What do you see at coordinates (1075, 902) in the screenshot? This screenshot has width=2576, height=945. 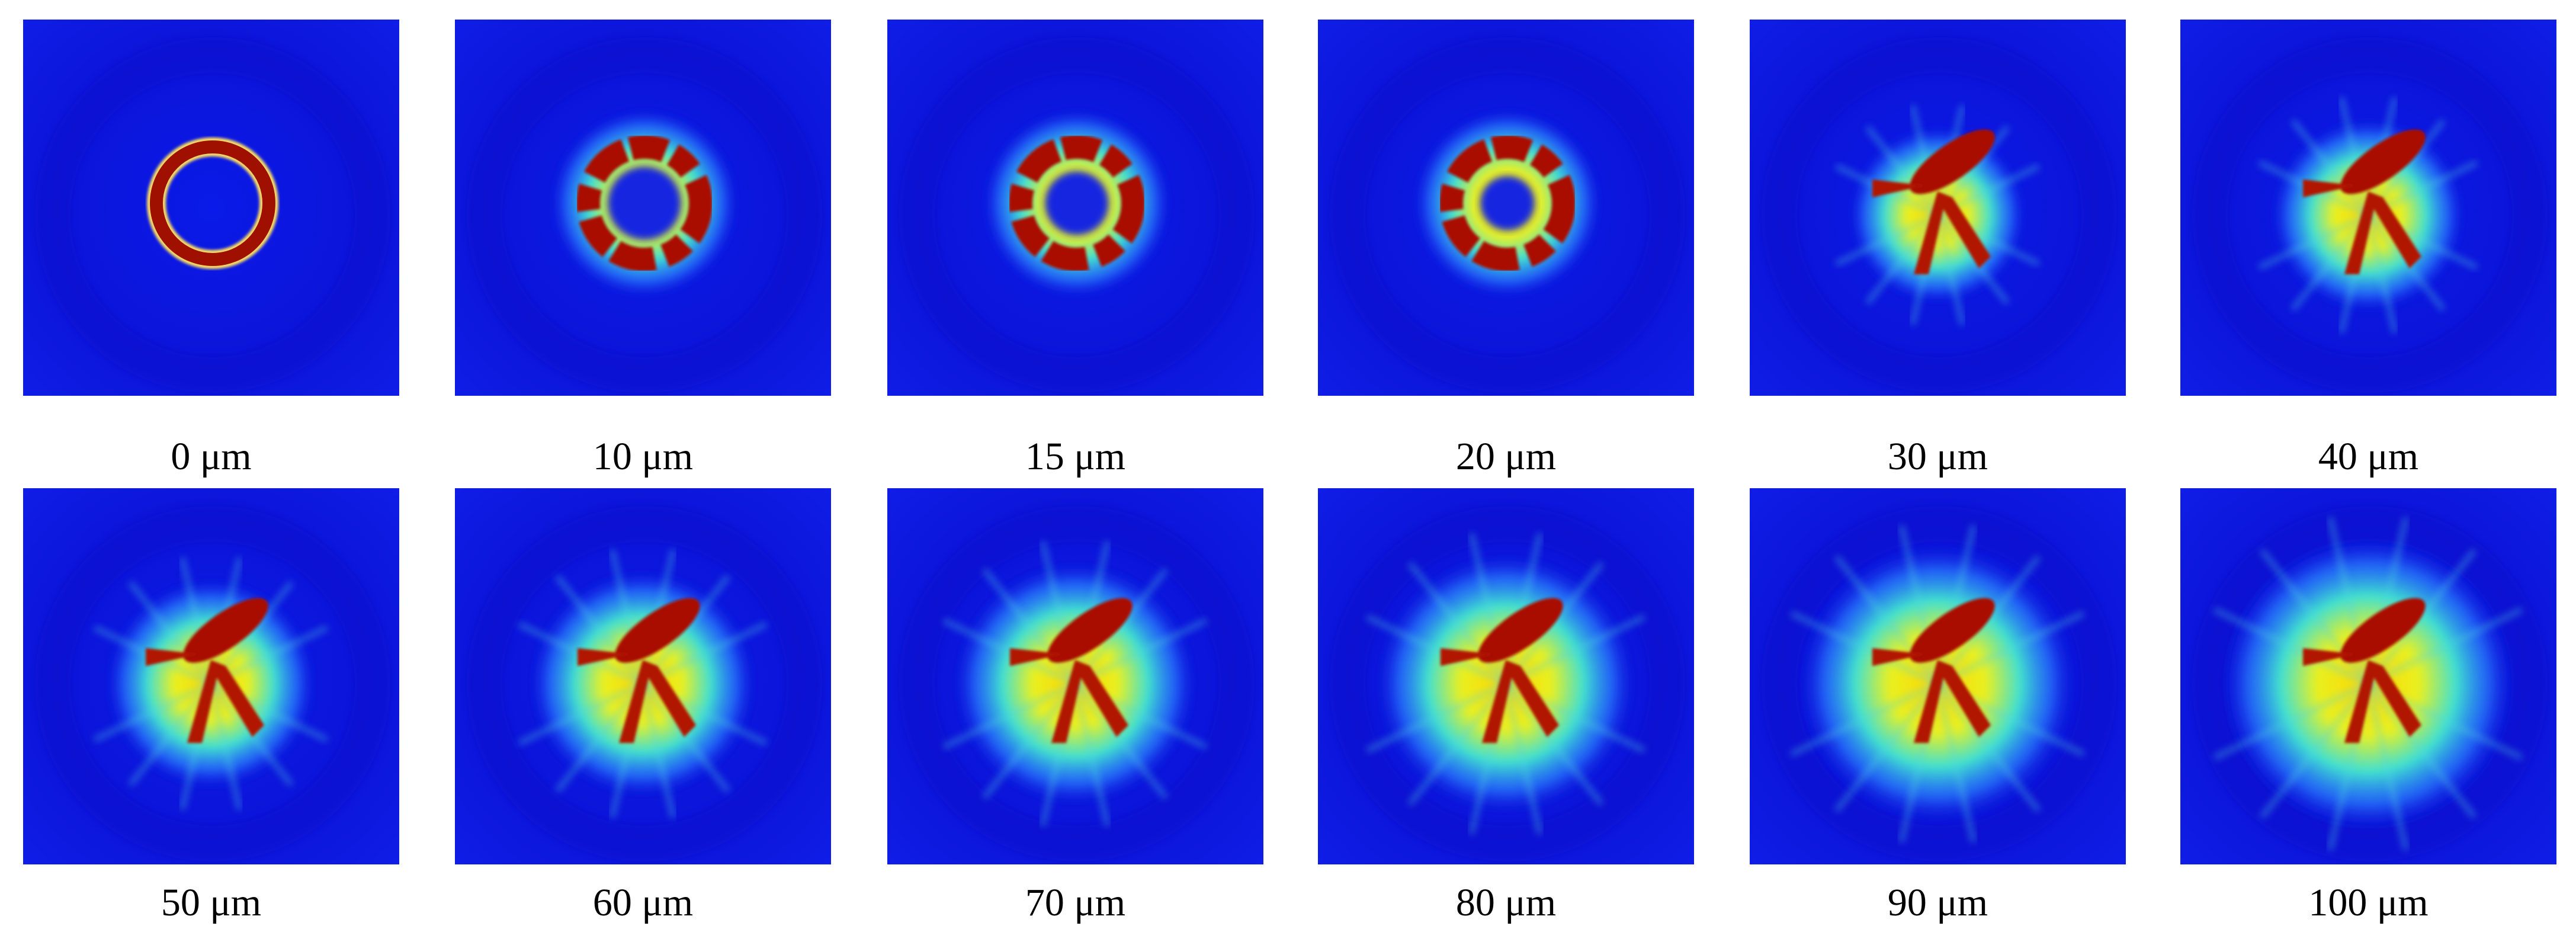 I see `panel-label: 70 μm` at bounding box center [1075, 902].